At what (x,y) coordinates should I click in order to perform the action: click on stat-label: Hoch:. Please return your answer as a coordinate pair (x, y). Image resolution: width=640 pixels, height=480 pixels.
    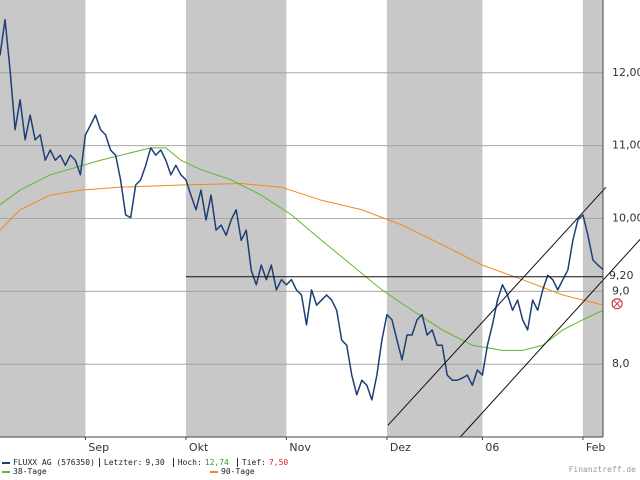
    Looking at the image, I should click on (189, 462).